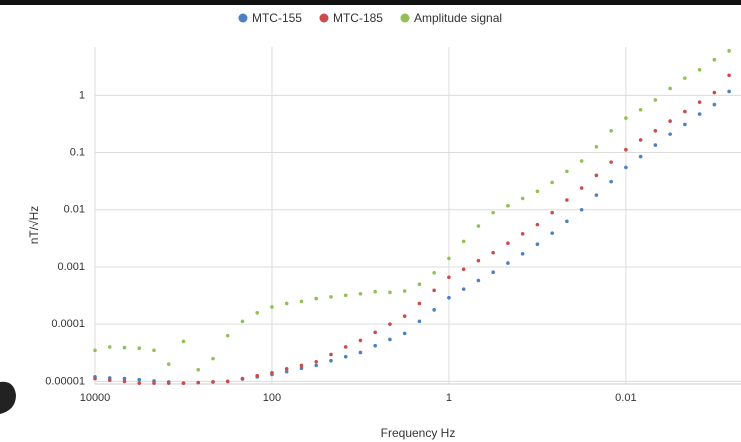 The height and width of the screenshot is (442, 741). I want to click on top-bar, so click(370, 2).